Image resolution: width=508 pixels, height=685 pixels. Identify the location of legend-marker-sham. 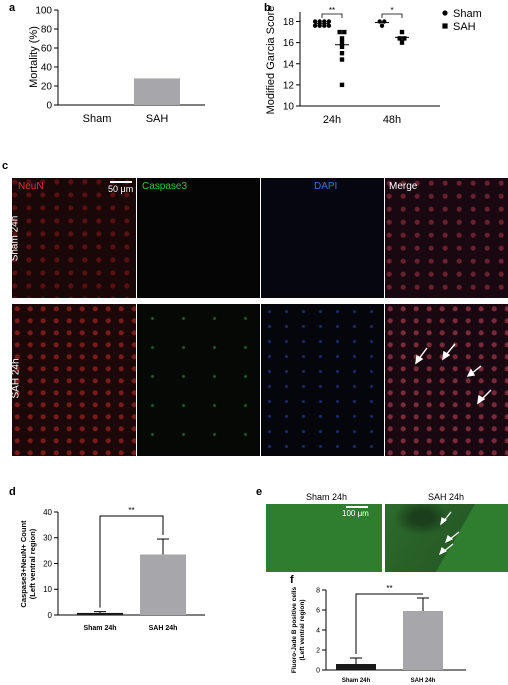
(445, 13).